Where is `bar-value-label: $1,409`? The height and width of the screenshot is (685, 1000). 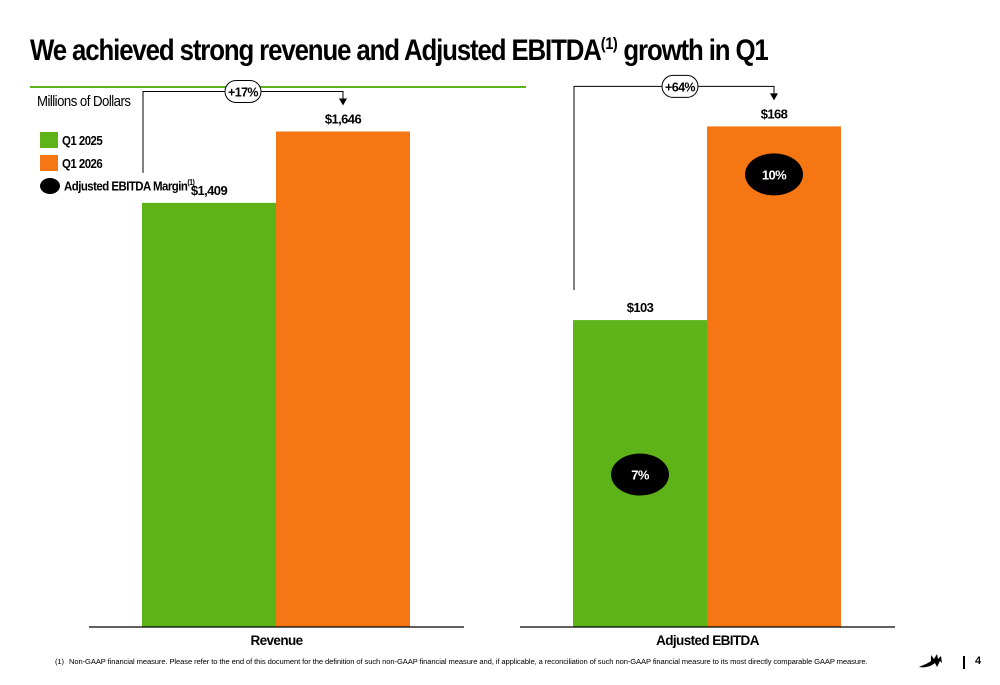
bar-value-label: $1,409 is located at coordinates (209, 190).